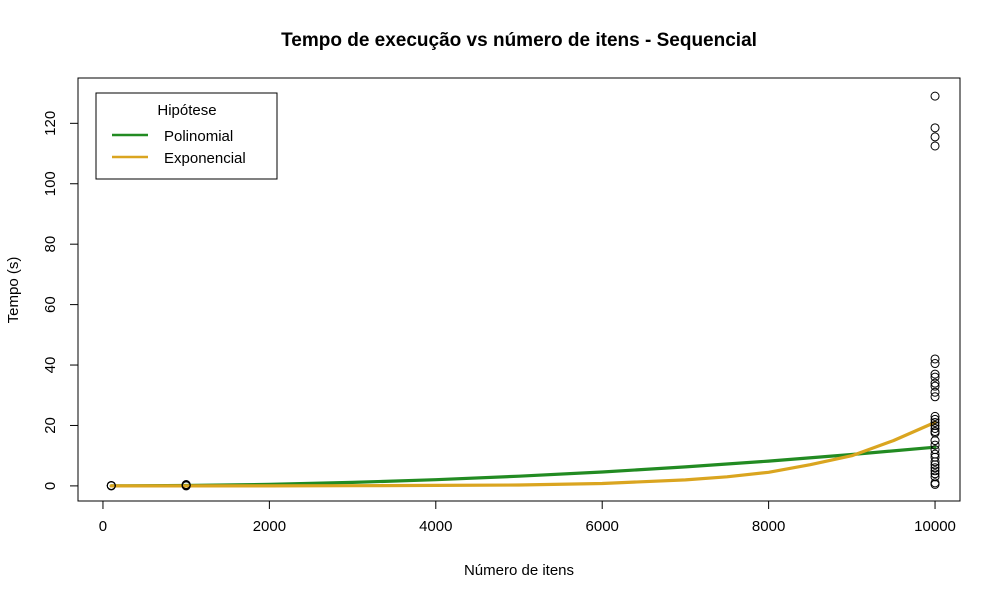  Describe the element at coordinates (186, 110) in the screenshot. I see `legend-title: Hipótese` at that location.